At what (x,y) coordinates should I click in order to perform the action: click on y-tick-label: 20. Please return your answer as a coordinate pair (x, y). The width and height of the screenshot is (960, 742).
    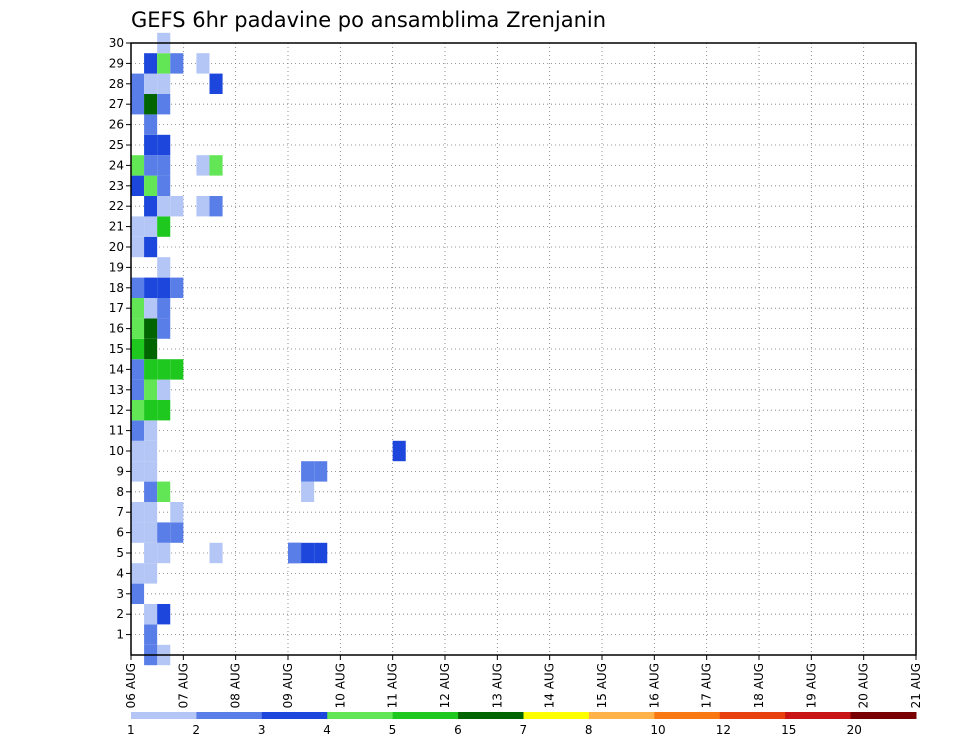
    Looking at the image, I should click on (116, 247).